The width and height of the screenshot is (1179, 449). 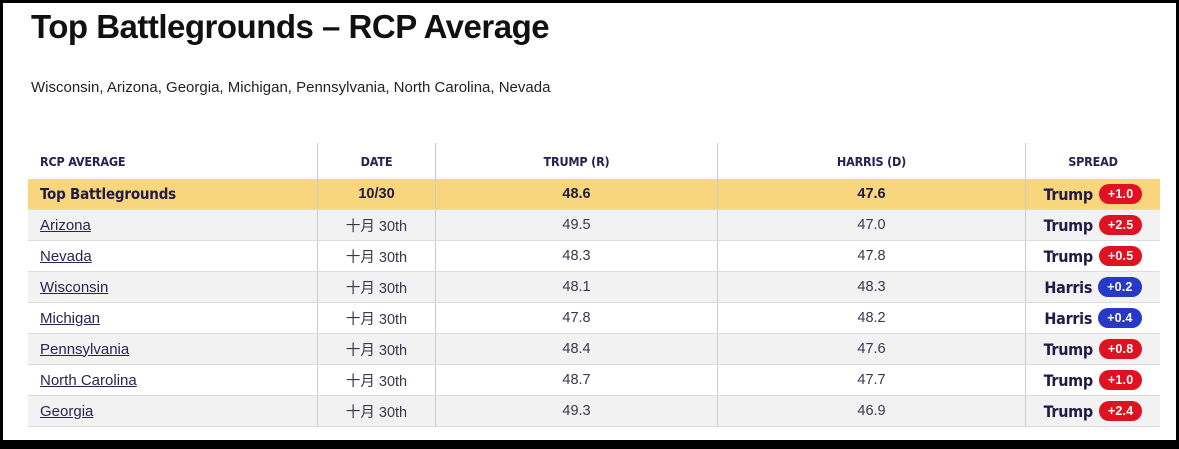 I want to click on trump-value-cell: 49.3, so click(x=577, y=411).